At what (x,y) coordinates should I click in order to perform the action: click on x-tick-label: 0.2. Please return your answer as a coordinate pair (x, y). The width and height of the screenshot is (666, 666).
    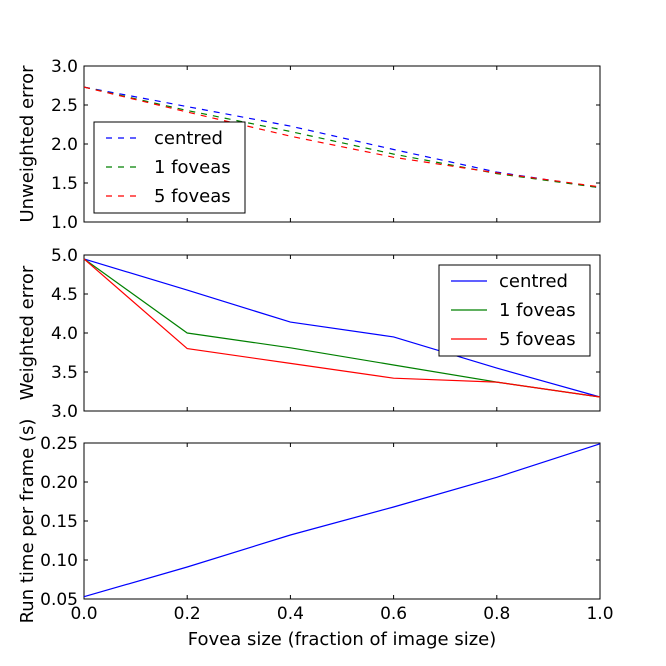
    Looking at the image, I should click on (187, 614).